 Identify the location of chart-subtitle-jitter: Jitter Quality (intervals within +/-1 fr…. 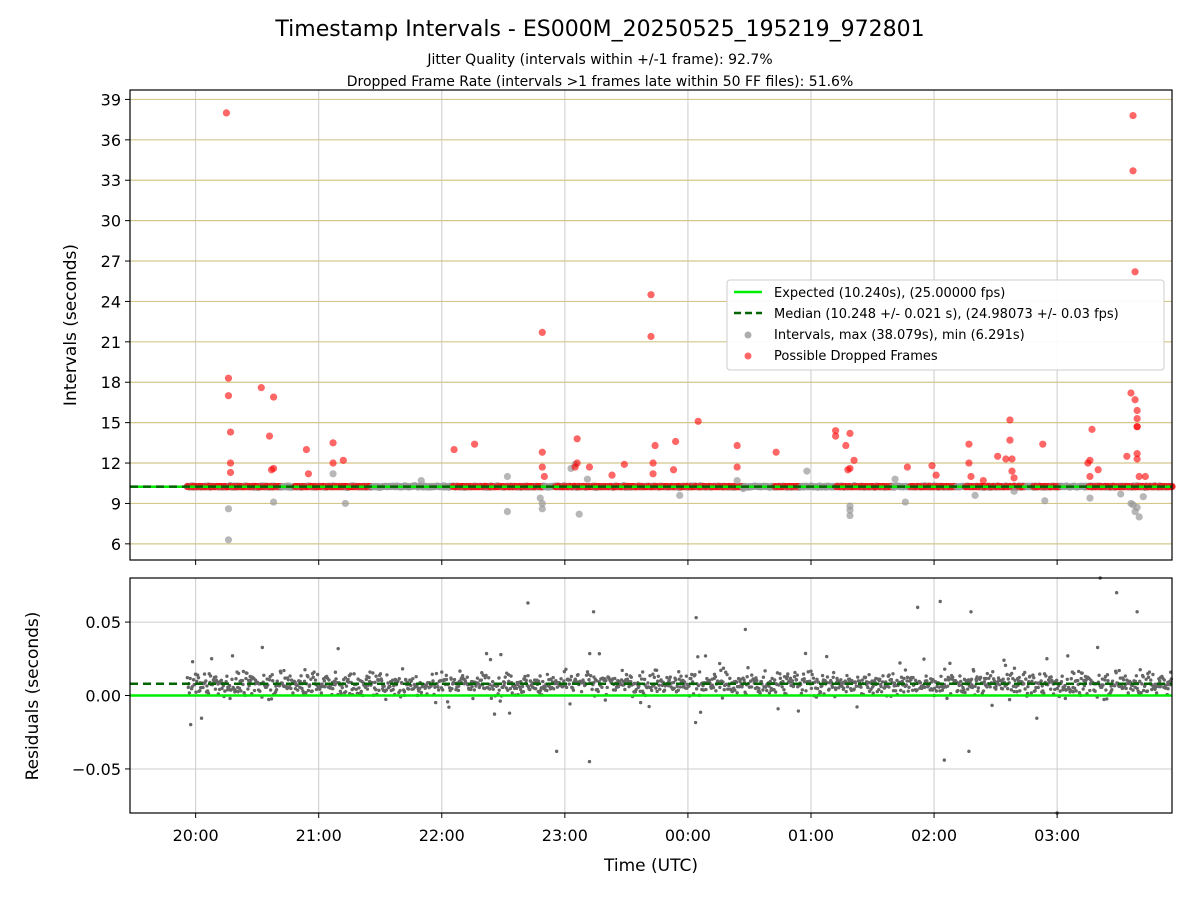
(599, 60).